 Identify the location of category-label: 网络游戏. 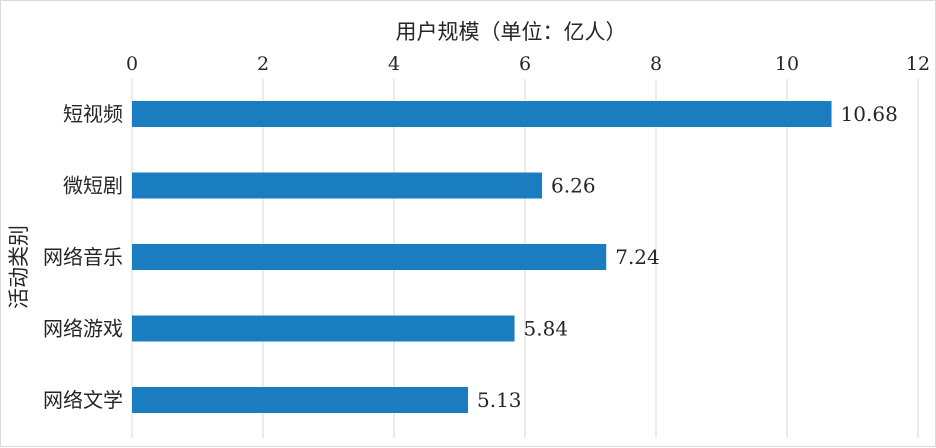
(83, 329).